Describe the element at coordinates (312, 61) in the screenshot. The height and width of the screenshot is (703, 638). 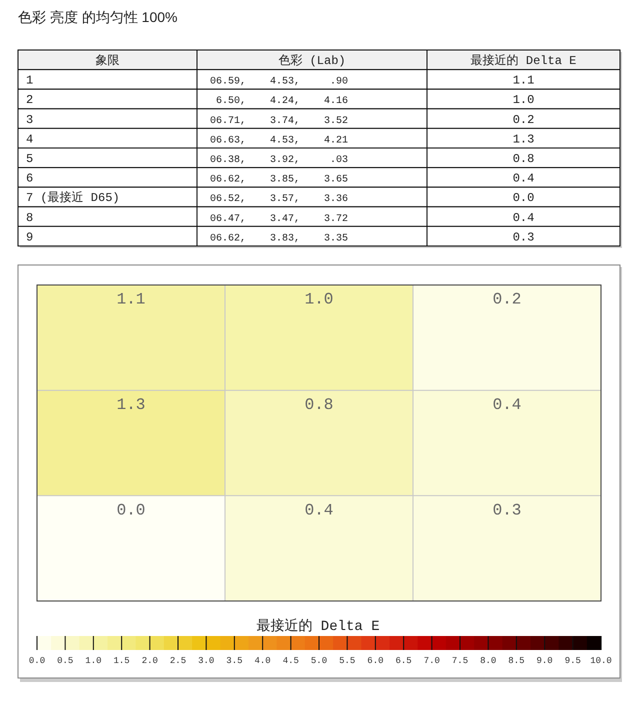
I see `text: 色彩 (Lab)` at that location.